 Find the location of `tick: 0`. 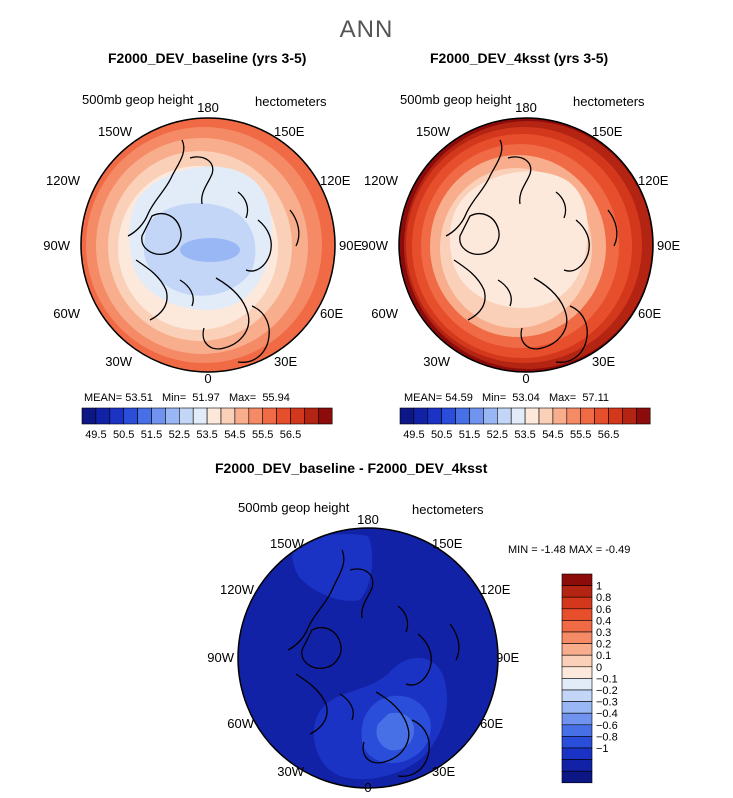

tick: 0 is located at coordinates (599, 668).